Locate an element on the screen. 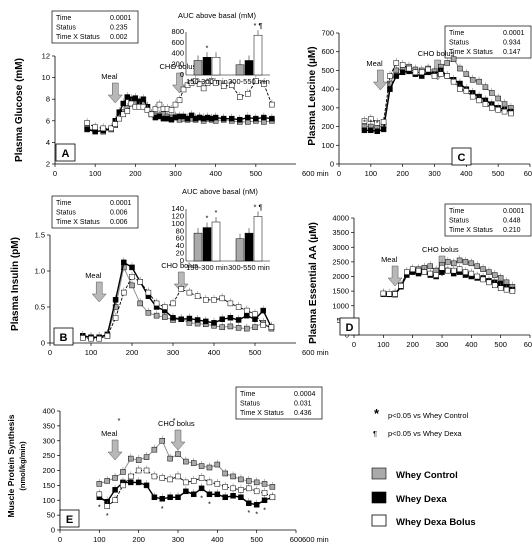  inset-group-label: 300-550 min is located at coordinates (249, 267).